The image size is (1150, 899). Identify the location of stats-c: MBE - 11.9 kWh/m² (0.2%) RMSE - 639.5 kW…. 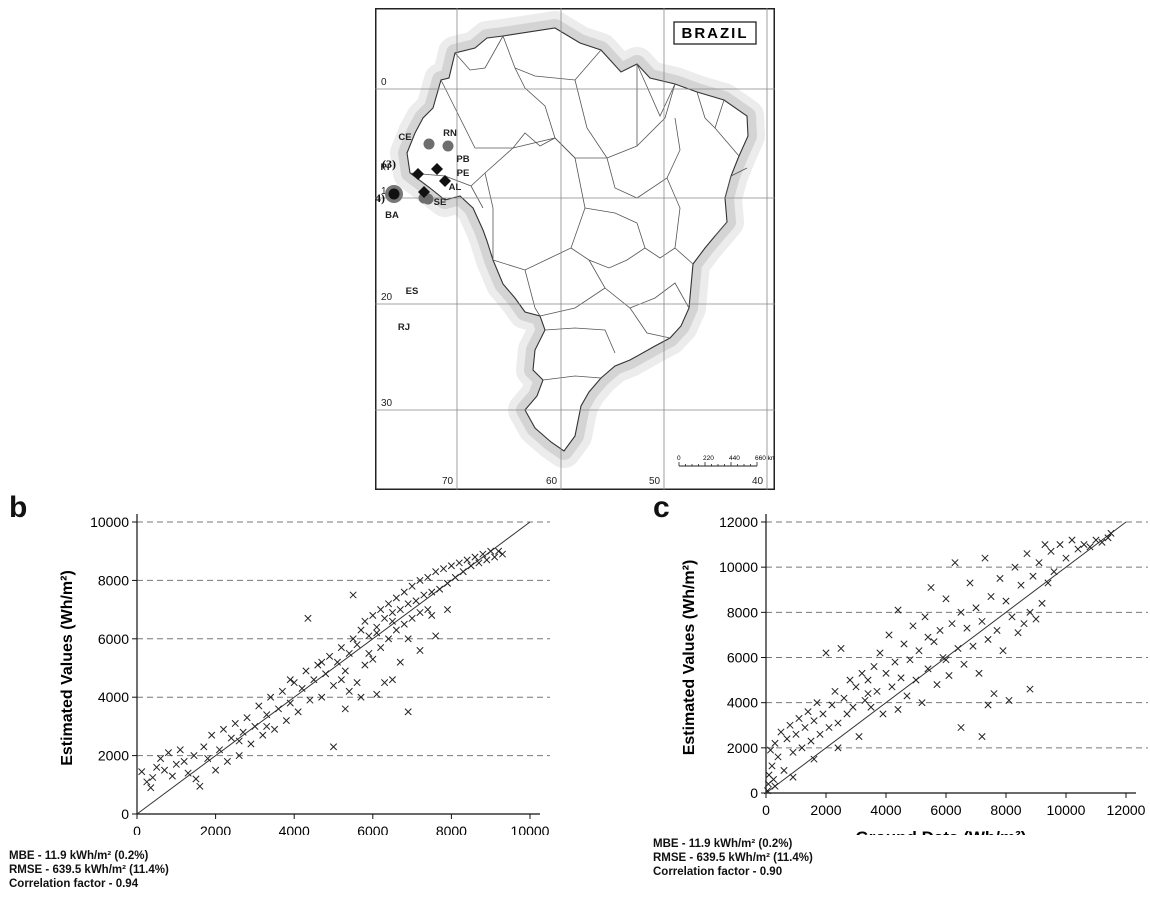
(733, 858).